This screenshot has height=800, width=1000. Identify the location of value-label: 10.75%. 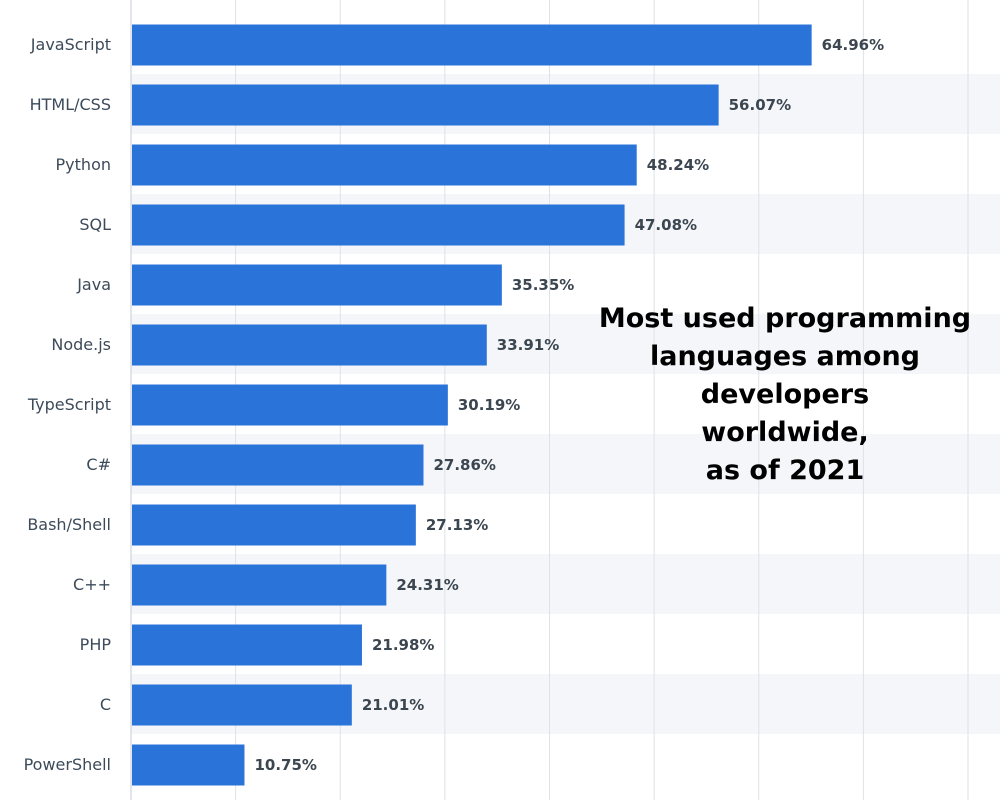
(285, 765).